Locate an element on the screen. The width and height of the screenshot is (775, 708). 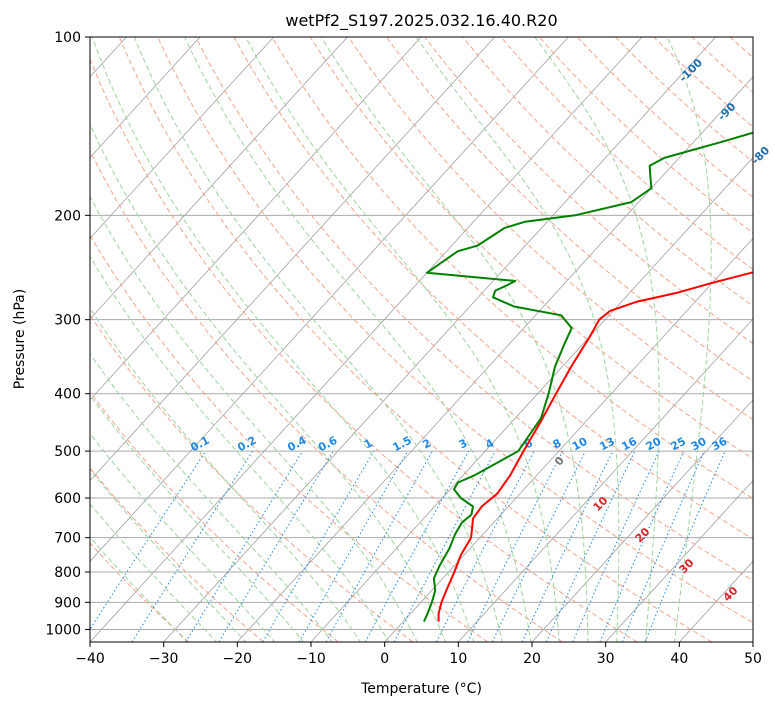
y-axis-label: Pressure (hPa) is located at coordinates (20, 339).